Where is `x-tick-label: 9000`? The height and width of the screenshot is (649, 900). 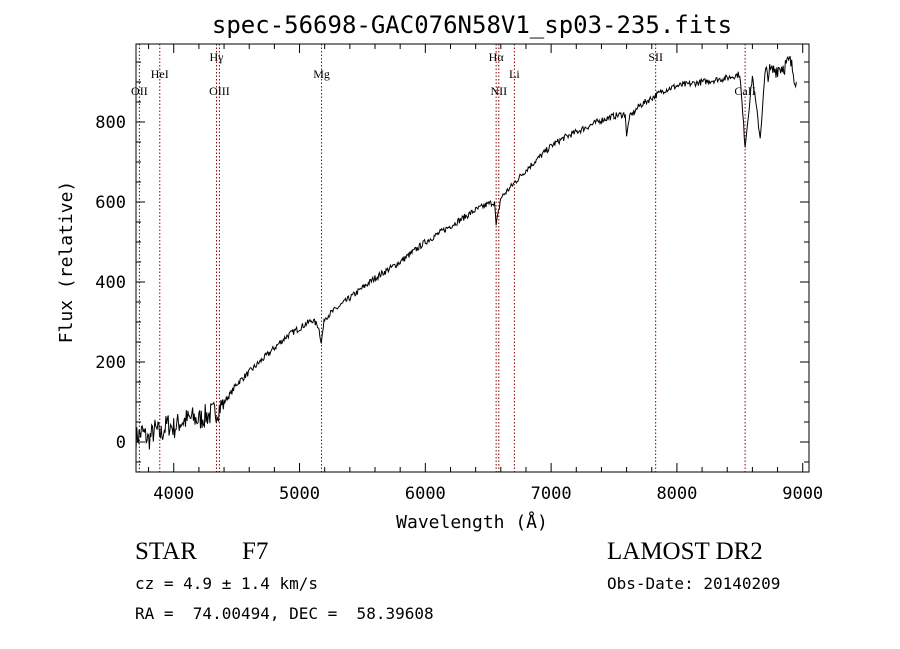 x-tick-label: 9000 is located at coordinates (802, 494).